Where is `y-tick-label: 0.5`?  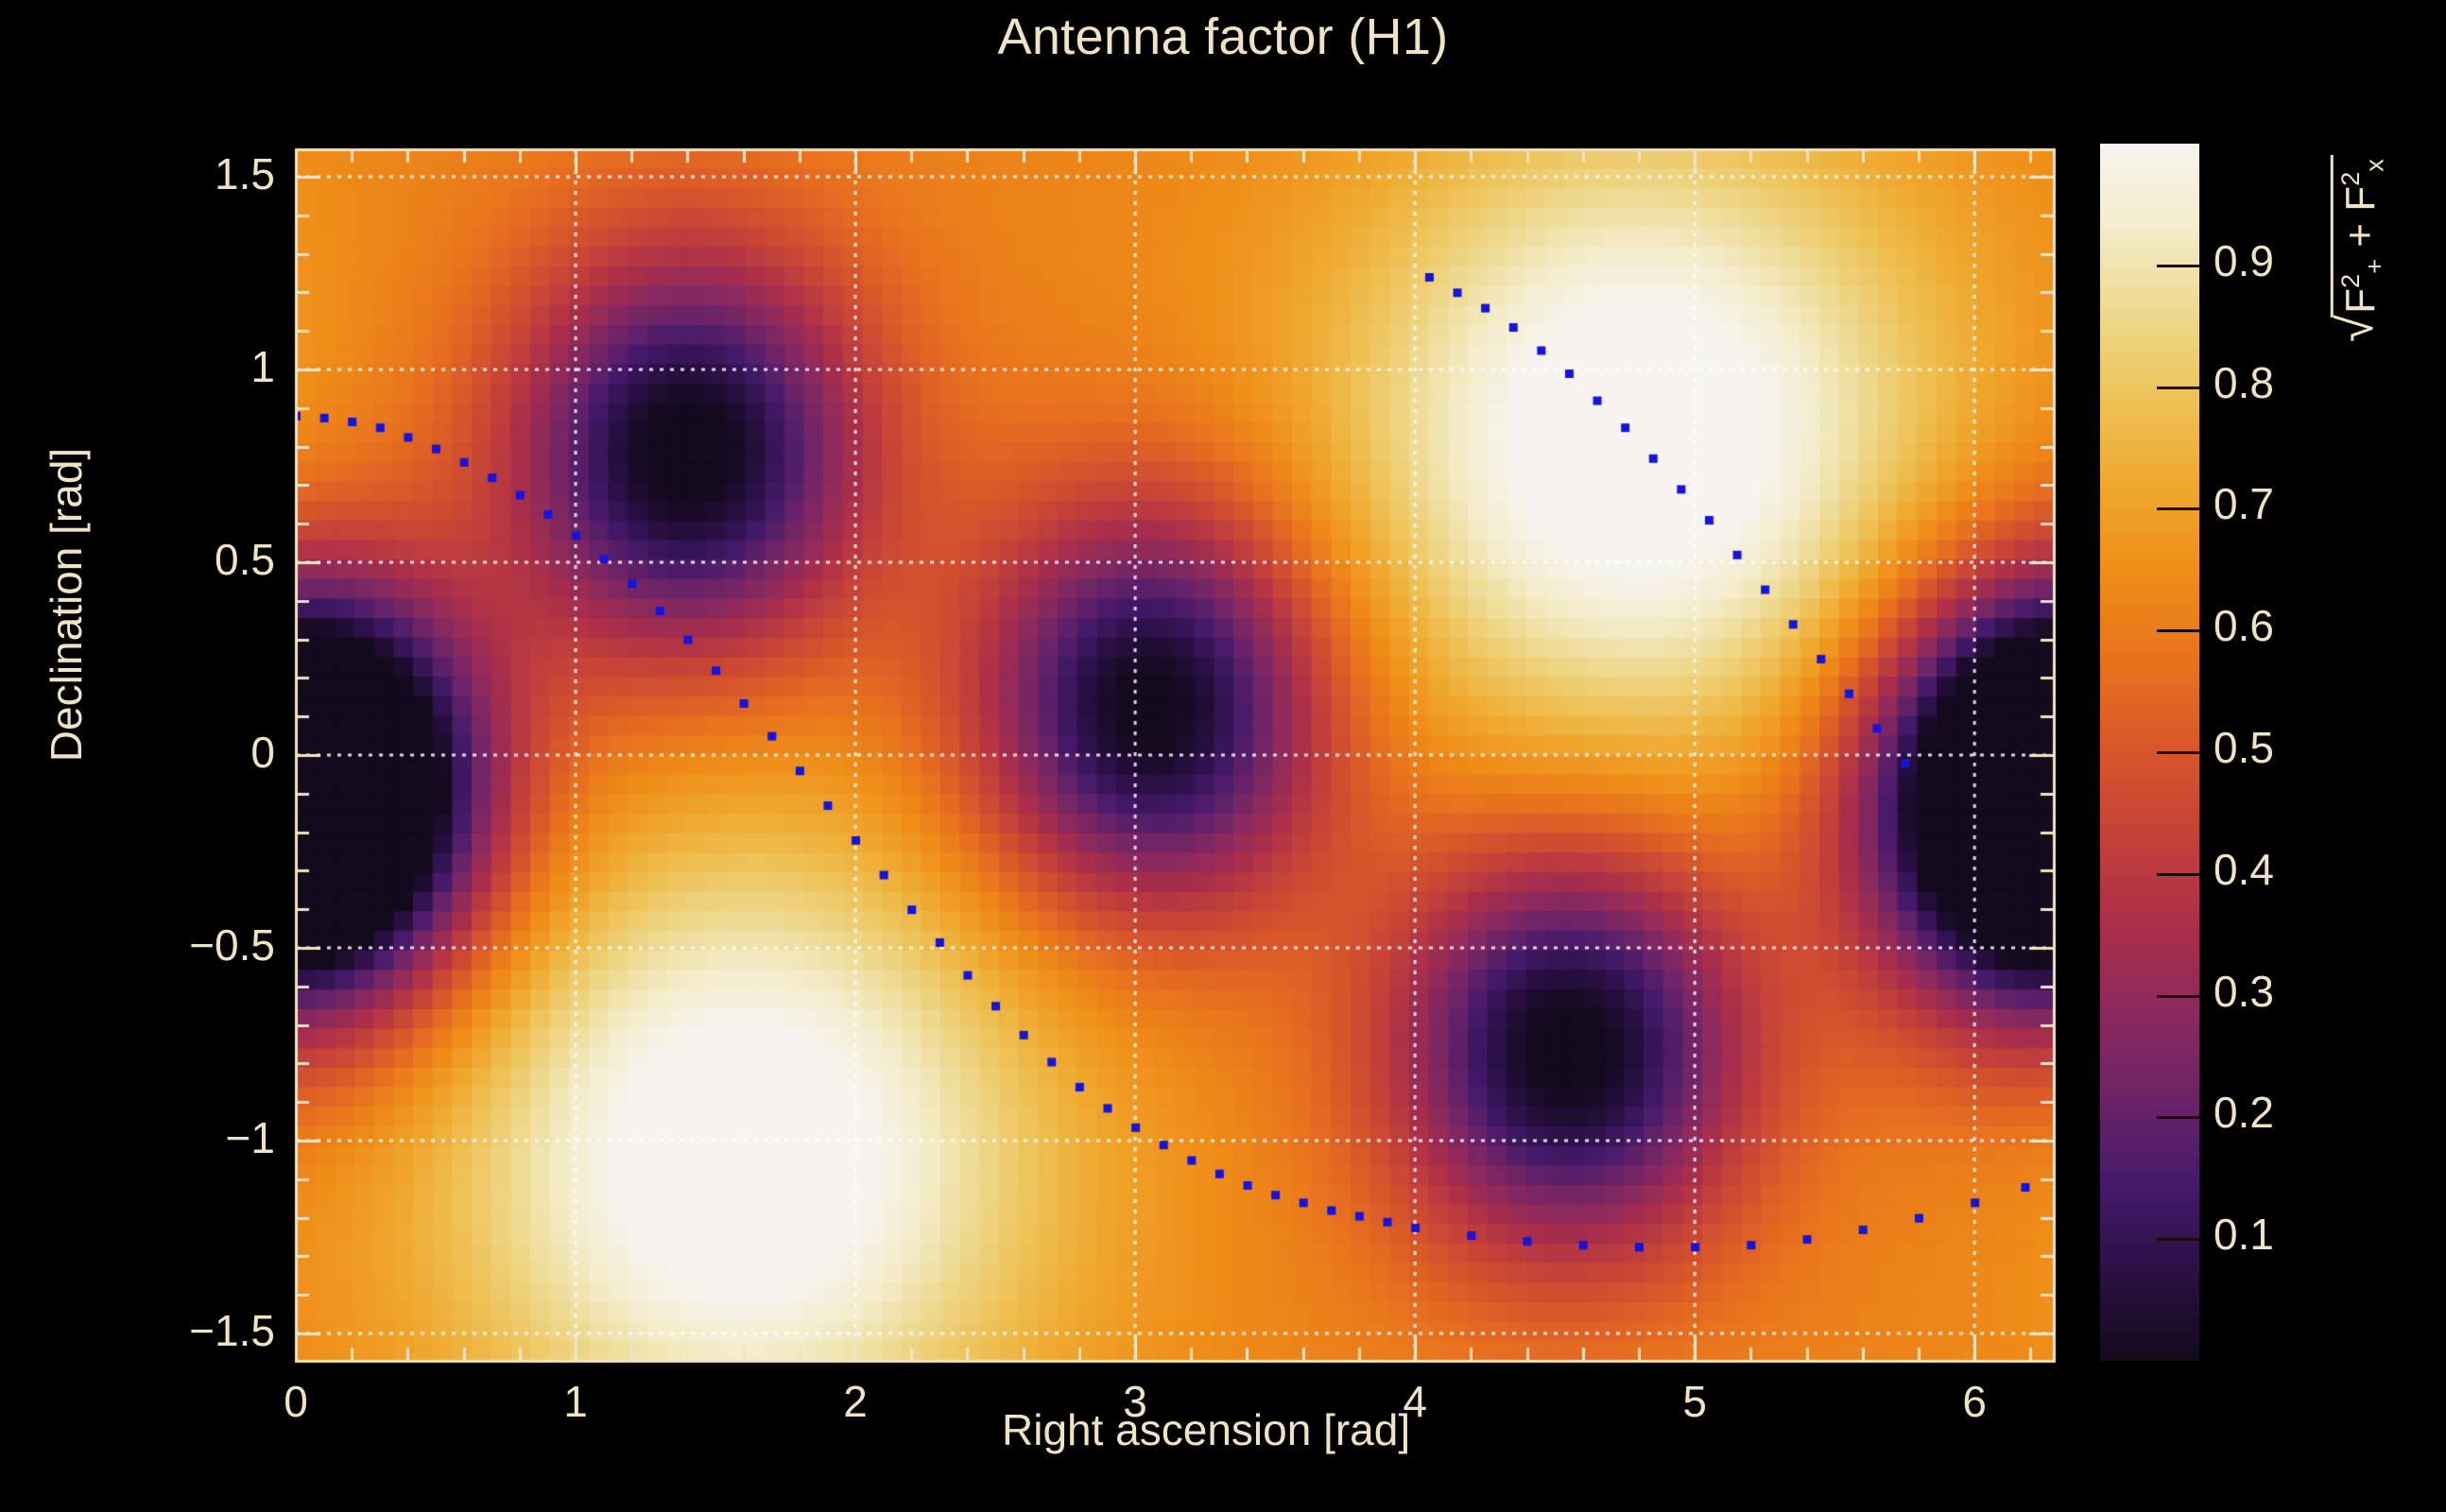 y-tick-label: 0.5 is located at coordinates (245, 559).